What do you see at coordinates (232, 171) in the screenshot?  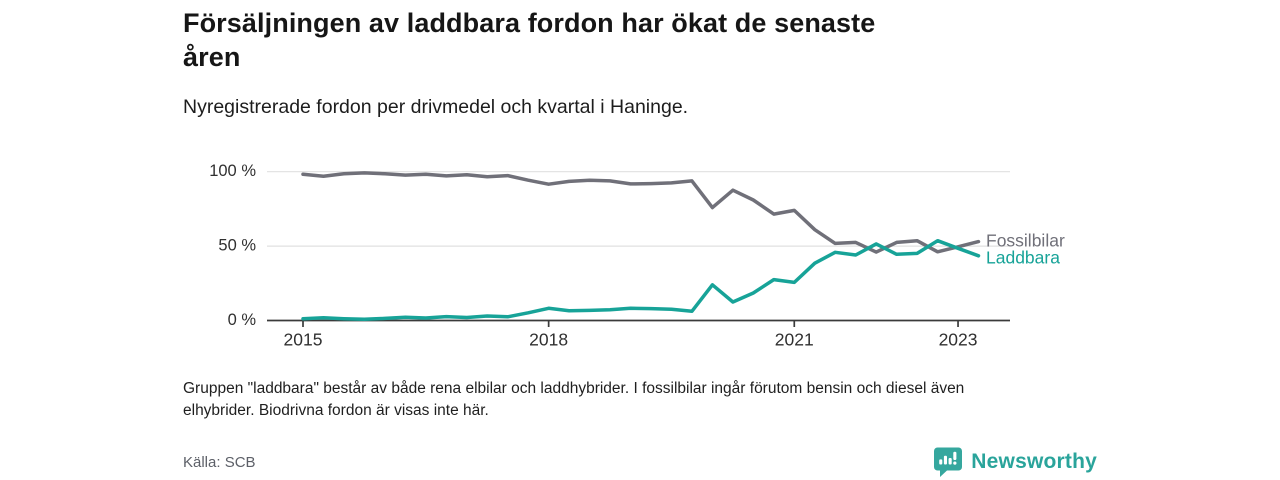 I see `y-tick-label: 100 %` at bounding box center [232, 171].